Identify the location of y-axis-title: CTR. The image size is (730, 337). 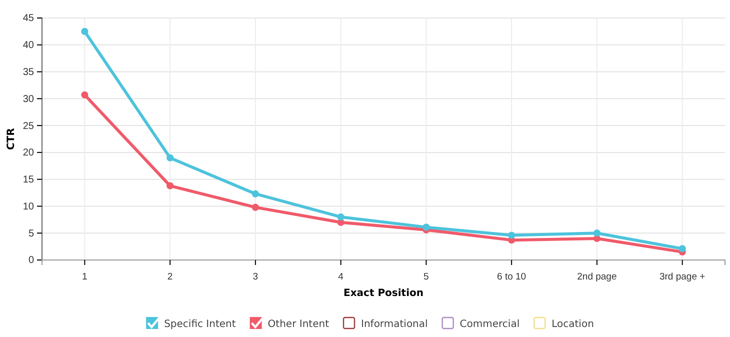
(11, 139).